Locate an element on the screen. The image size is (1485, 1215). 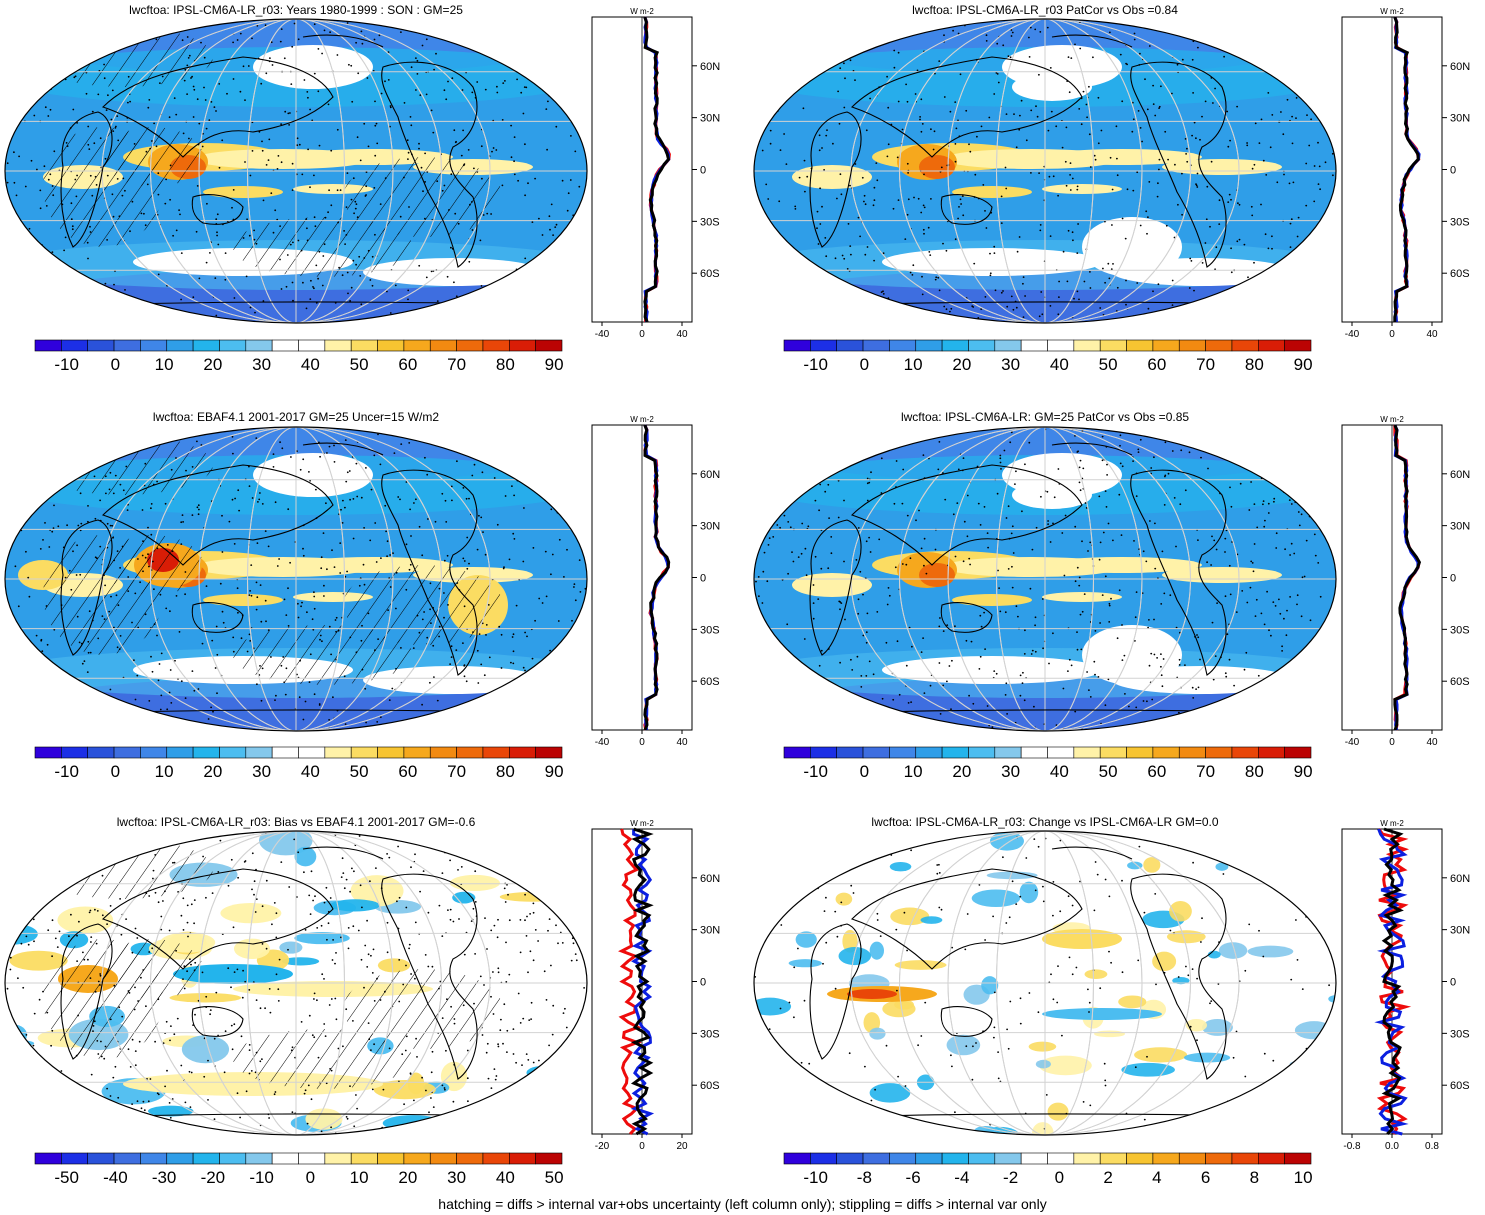
colorbar-label: -20 is located at coordinates (213, 1177).